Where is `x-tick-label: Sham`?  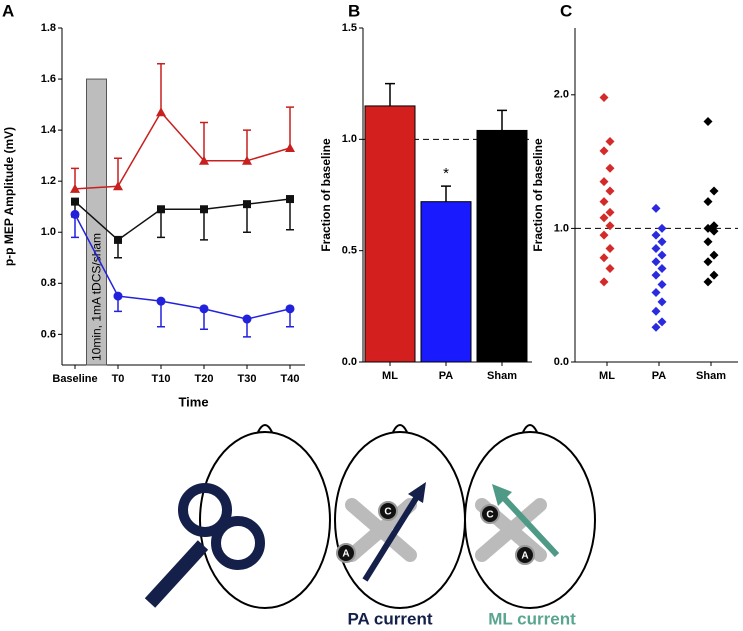 x-tick-label: Sham is located at coordinates (711, 376).